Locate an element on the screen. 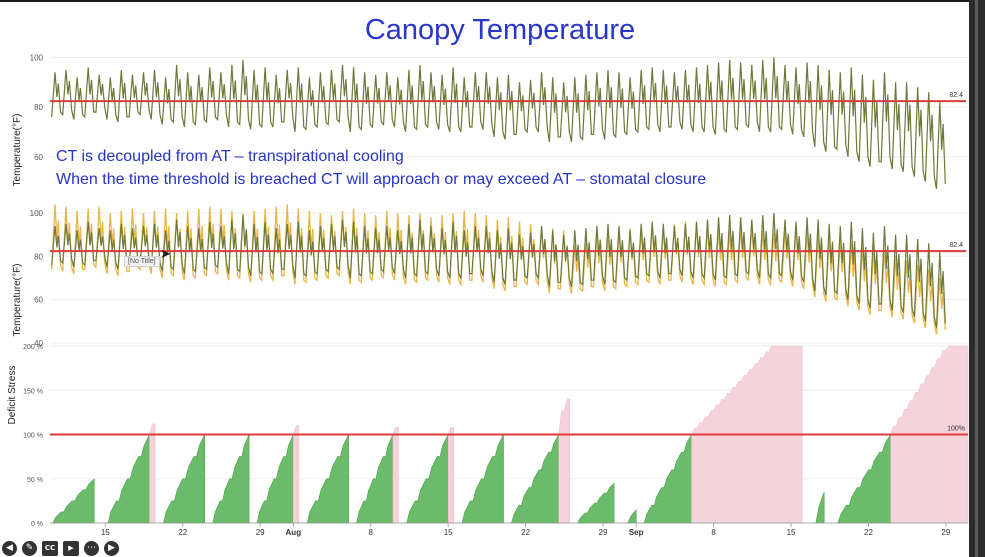 This screenshot has width=985, height=557. mouse-cursor-icon: ➤ is located at coordinates (165, 253).